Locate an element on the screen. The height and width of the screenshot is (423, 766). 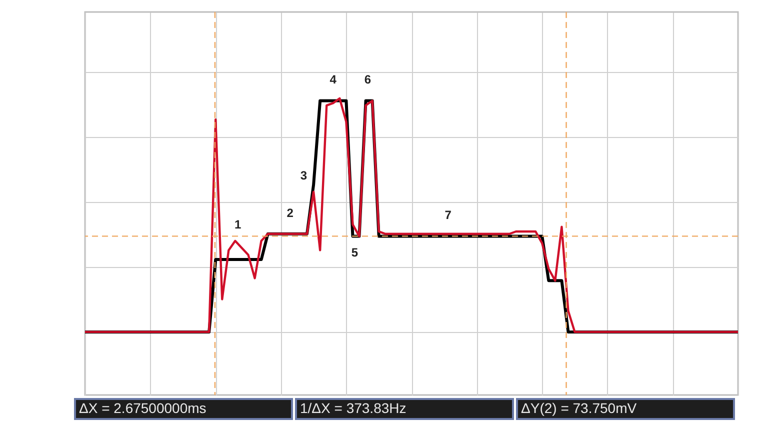
annotation: 1 is located at coordinates (238, 225).